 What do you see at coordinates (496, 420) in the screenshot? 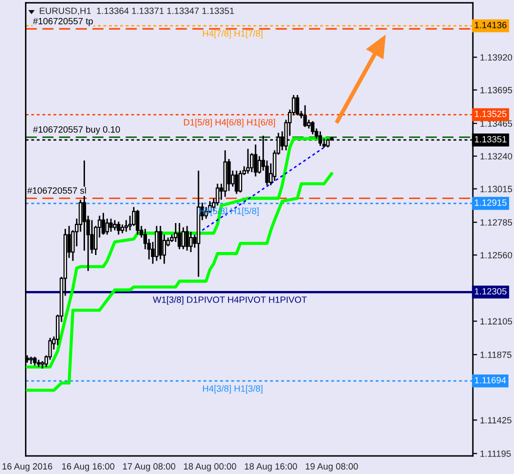
I see `y-tick-label: 1.11425` at bounding box center [496, 420].